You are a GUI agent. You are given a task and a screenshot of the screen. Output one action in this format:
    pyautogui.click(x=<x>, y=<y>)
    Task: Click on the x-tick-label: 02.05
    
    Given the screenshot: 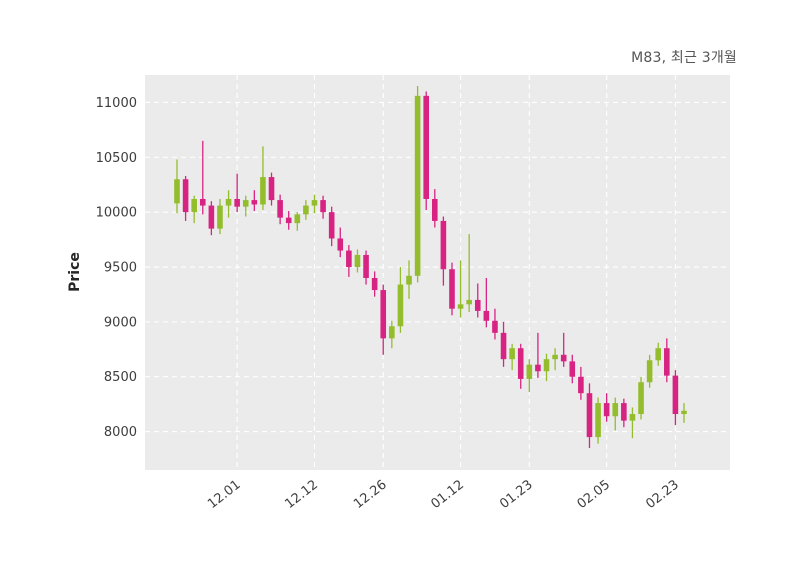 What is the action you would take?
    pyautogui.click(x=594, y=494)
    